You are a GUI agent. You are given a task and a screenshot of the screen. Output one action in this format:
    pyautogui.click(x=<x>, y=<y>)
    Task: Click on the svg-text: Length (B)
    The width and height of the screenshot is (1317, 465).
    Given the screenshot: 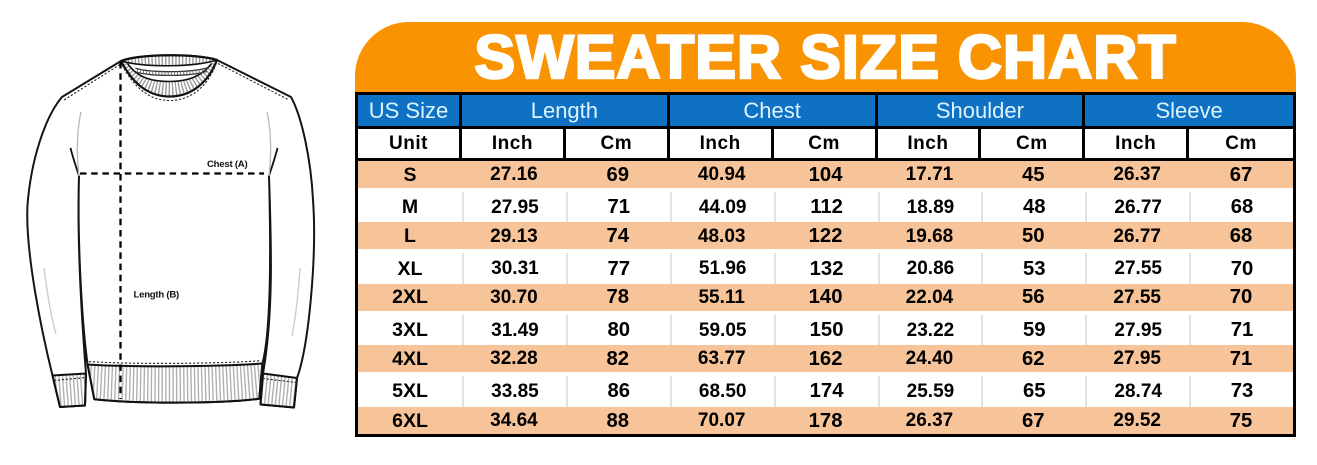 What is the action you would take?
    pyautogui.click(x=157, y=295)
    